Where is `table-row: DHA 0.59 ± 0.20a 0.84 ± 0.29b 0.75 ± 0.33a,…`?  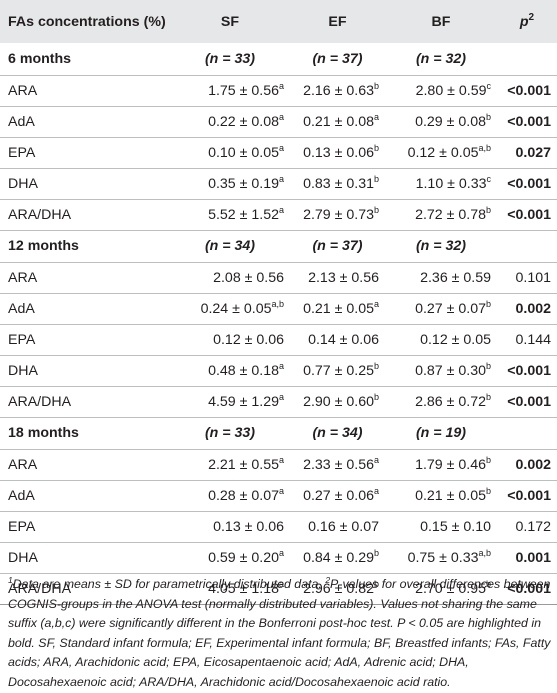 table-row: DHA 0.59 ± 0.20a 0.84 ± 0.29b 0.75 ± 0.33a,… is located at coordinates (278, 558).